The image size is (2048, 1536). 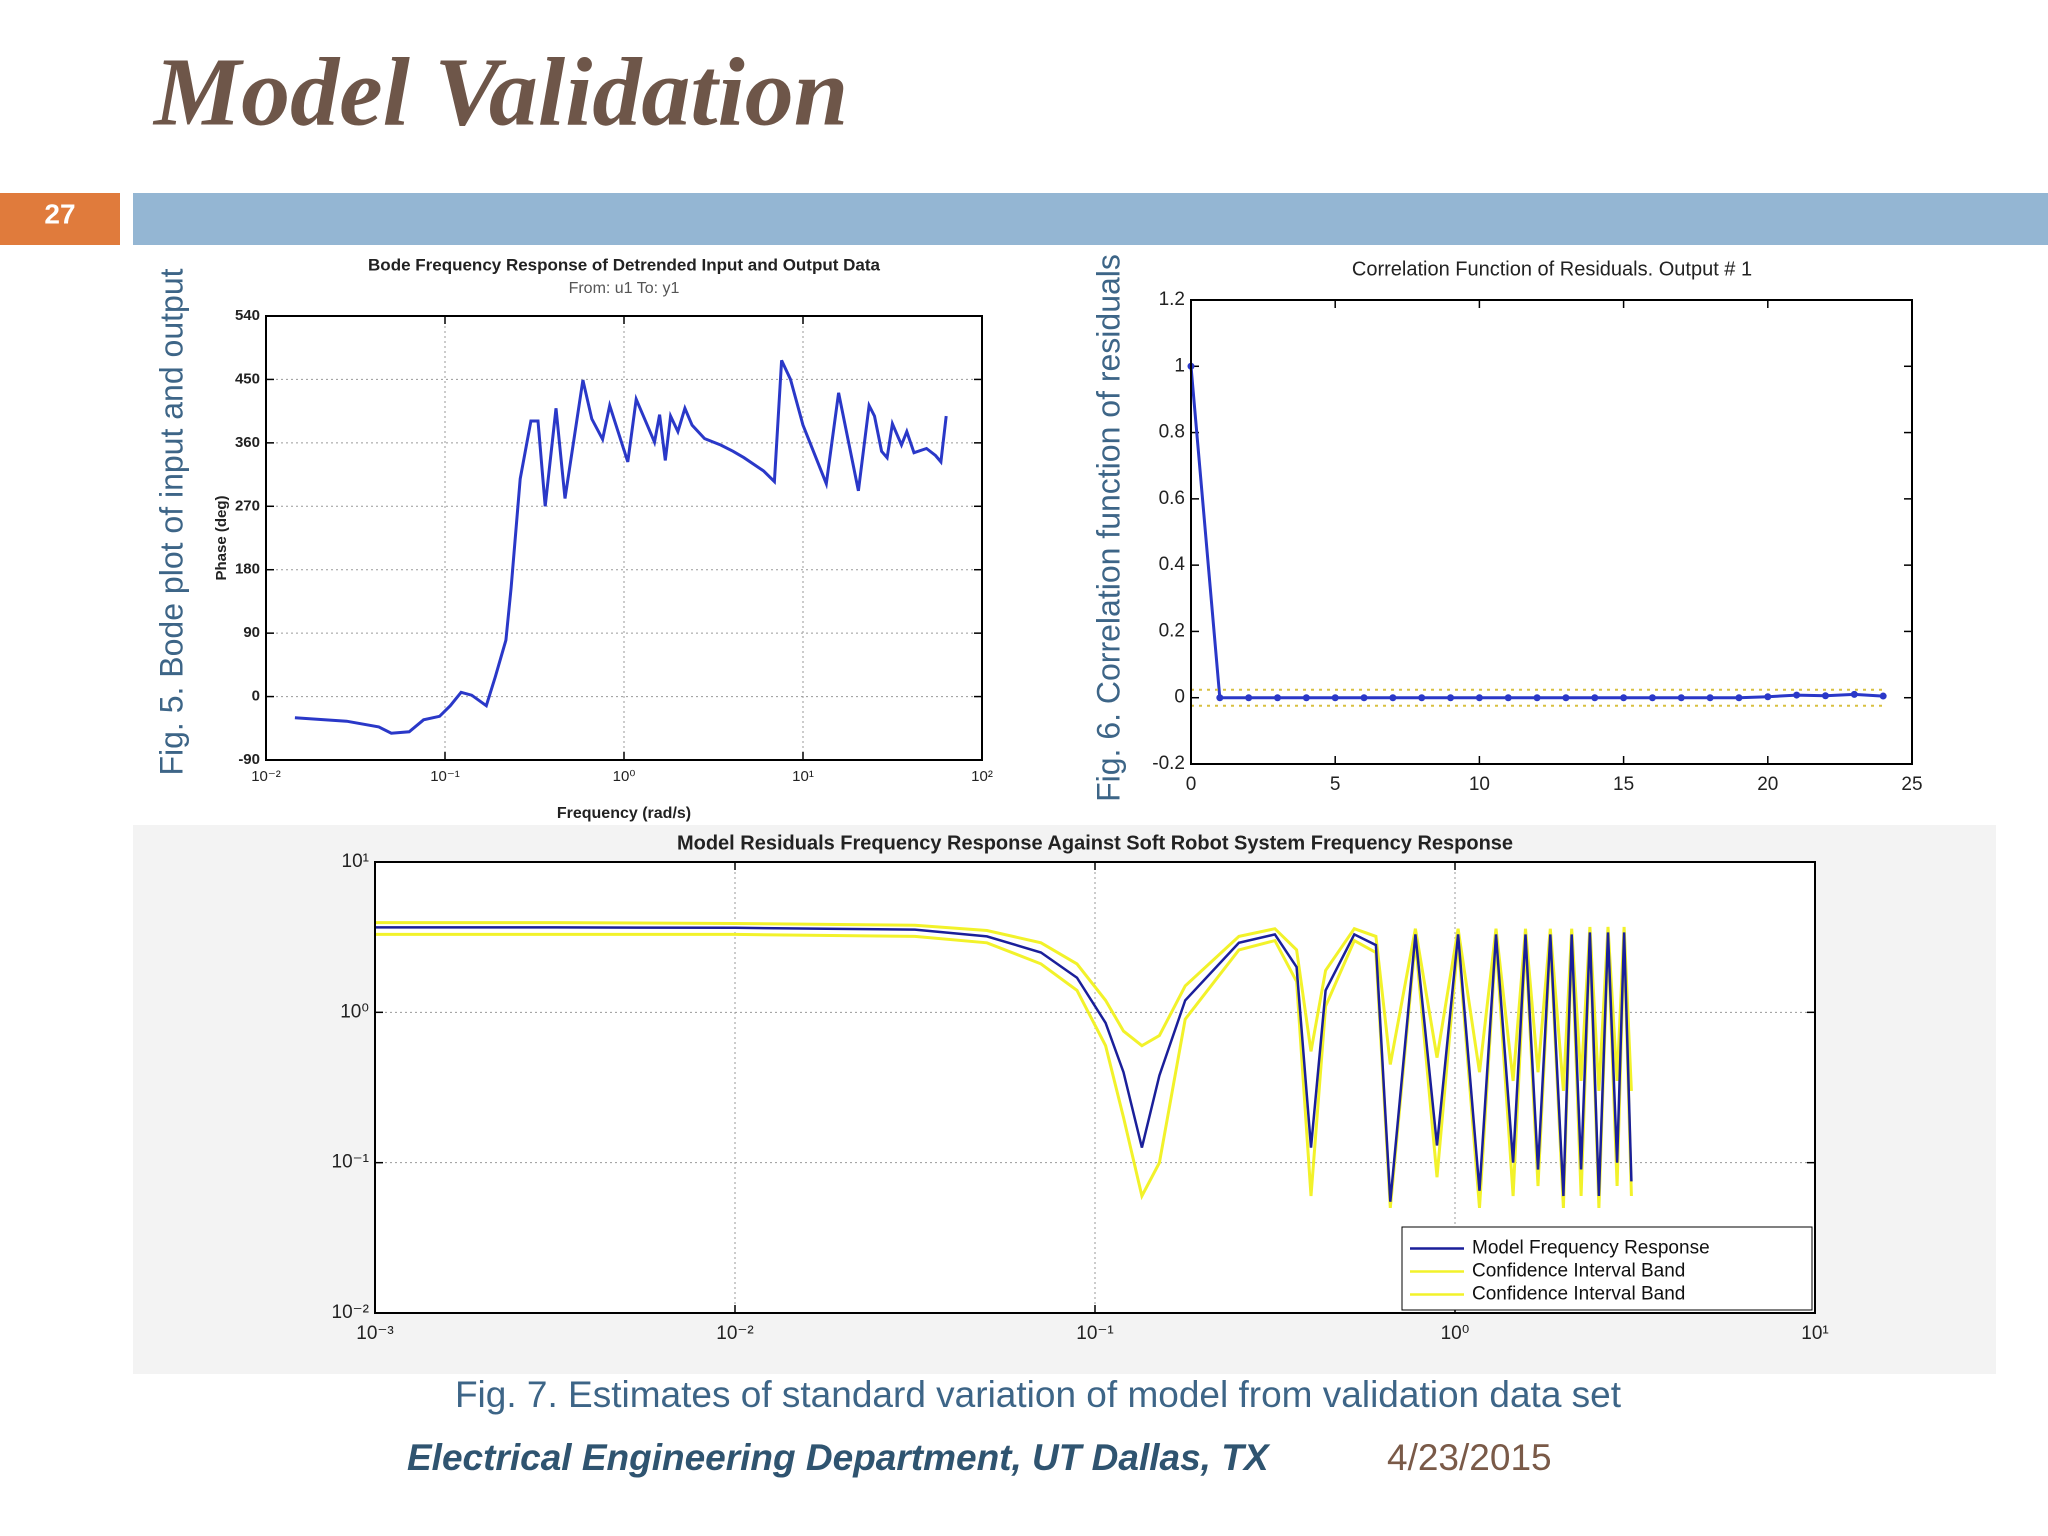 I want to click on x-tick-label: 5, so click(x=1335, y=784).